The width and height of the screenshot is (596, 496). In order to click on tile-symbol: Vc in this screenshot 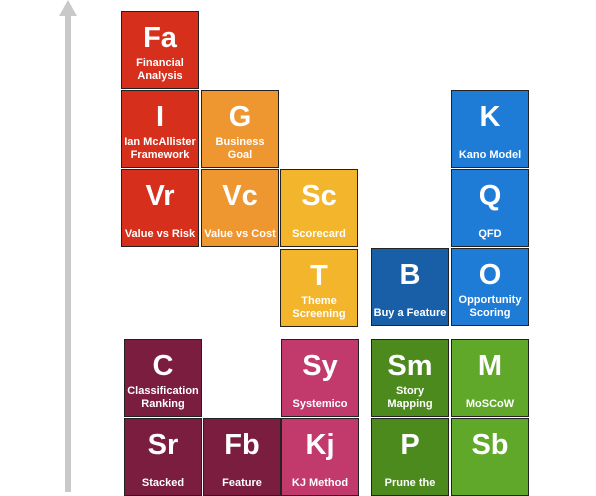, I will do `click(240, 196)`.